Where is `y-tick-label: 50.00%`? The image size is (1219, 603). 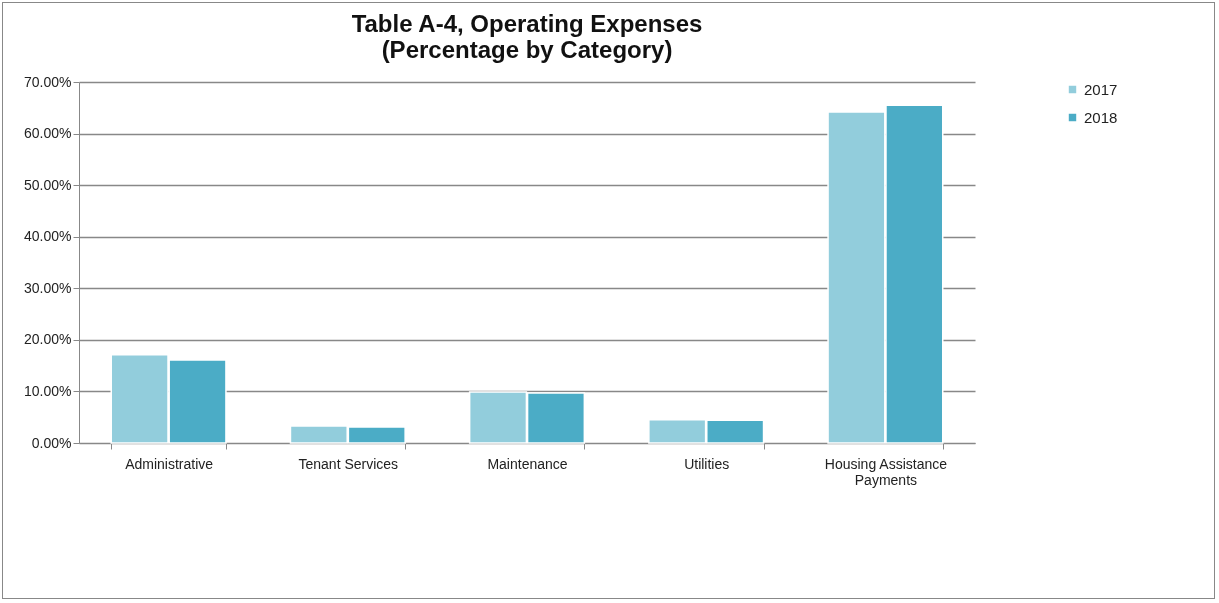
y-tick-label: 50.00% is located at coordinates (48, 184).